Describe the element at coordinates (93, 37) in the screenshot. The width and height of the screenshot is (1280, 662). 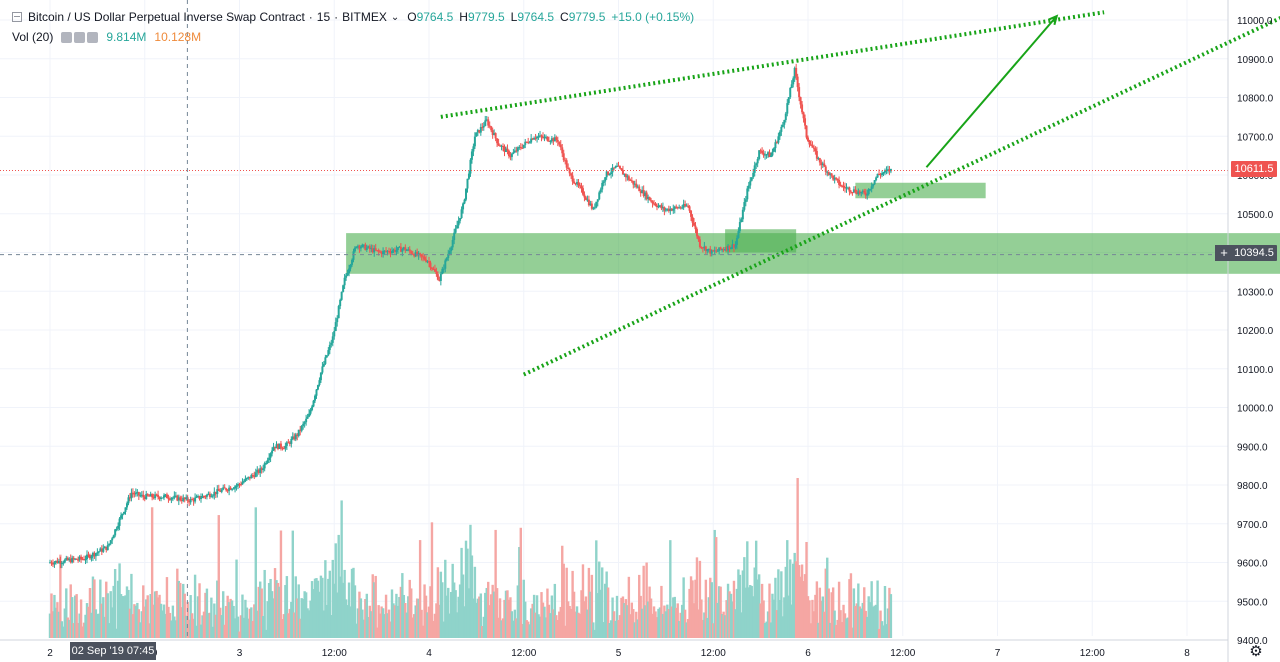
I see `close-icon` at that location.